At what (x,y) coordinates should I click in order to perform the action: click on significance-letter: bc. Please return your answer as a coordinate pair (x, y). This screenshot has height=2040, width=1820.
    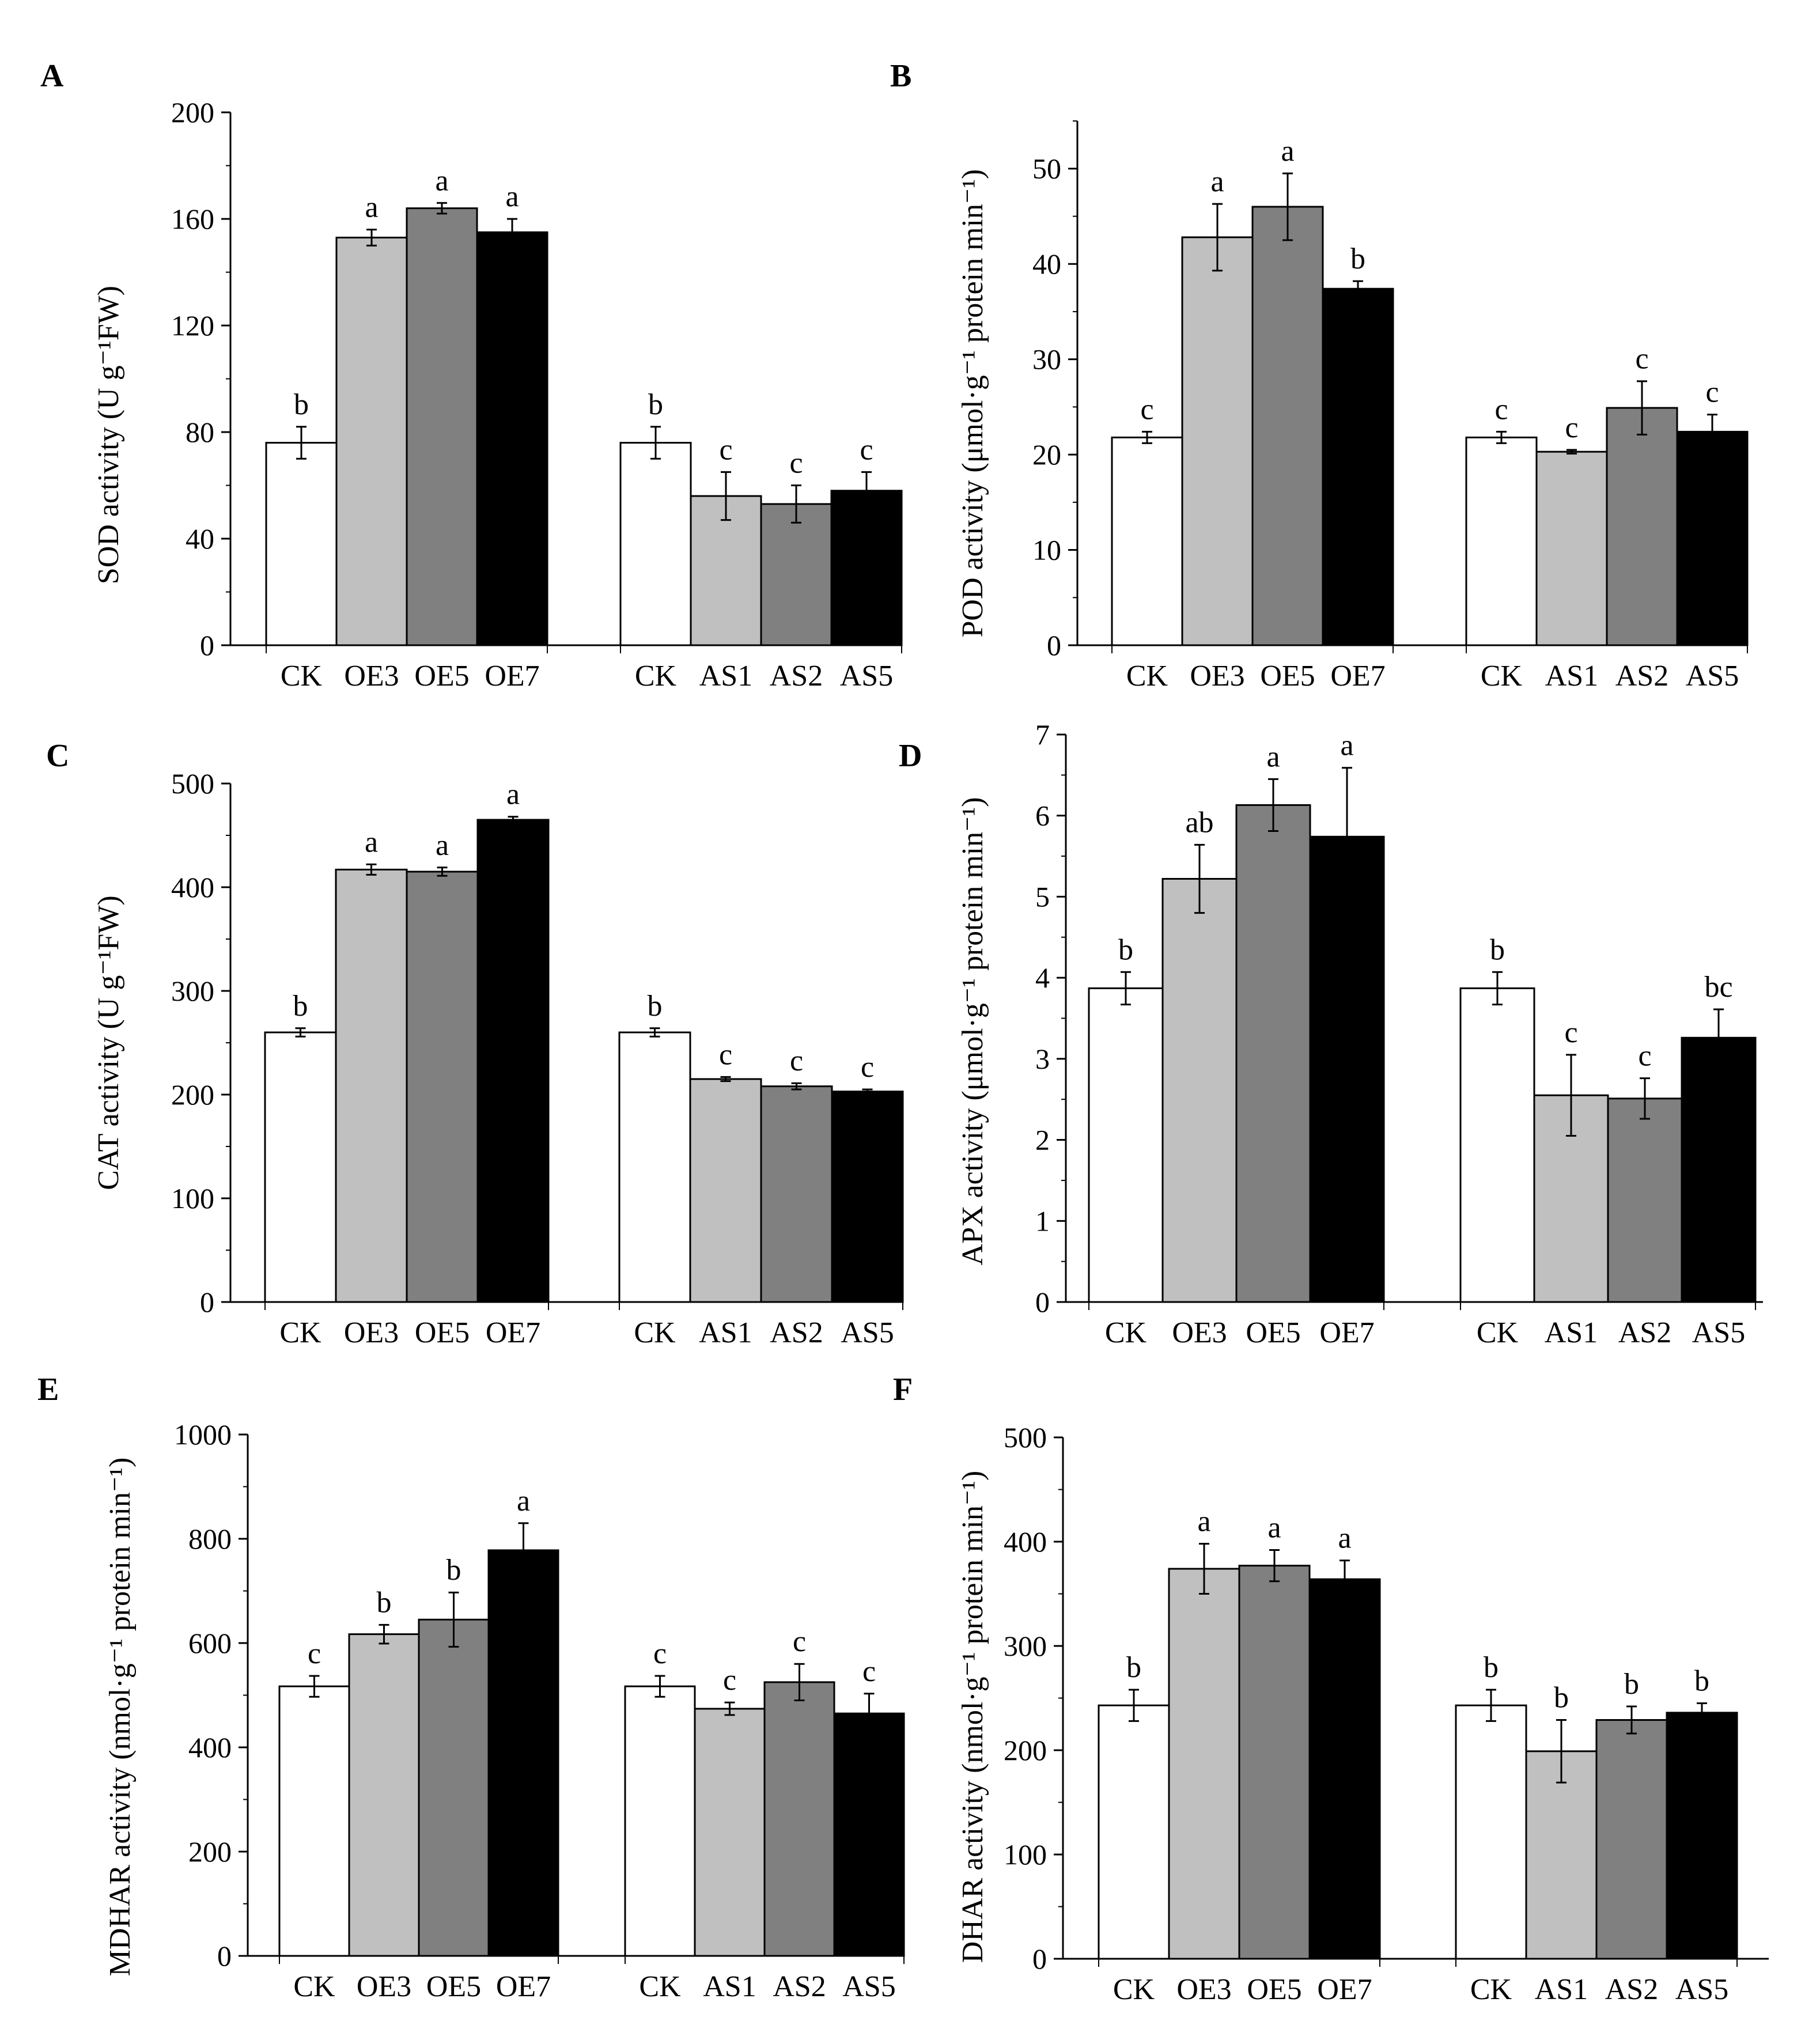
    Looking at the image, I should click on (1718, 987).